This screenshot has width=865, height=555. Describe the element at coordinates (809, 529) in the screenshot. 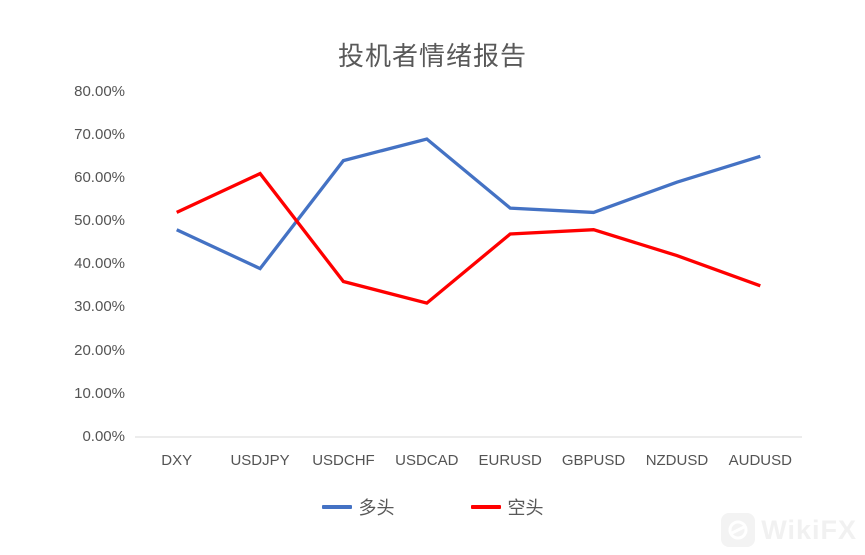

I see `wikifx-label: WikiFX` at that location.